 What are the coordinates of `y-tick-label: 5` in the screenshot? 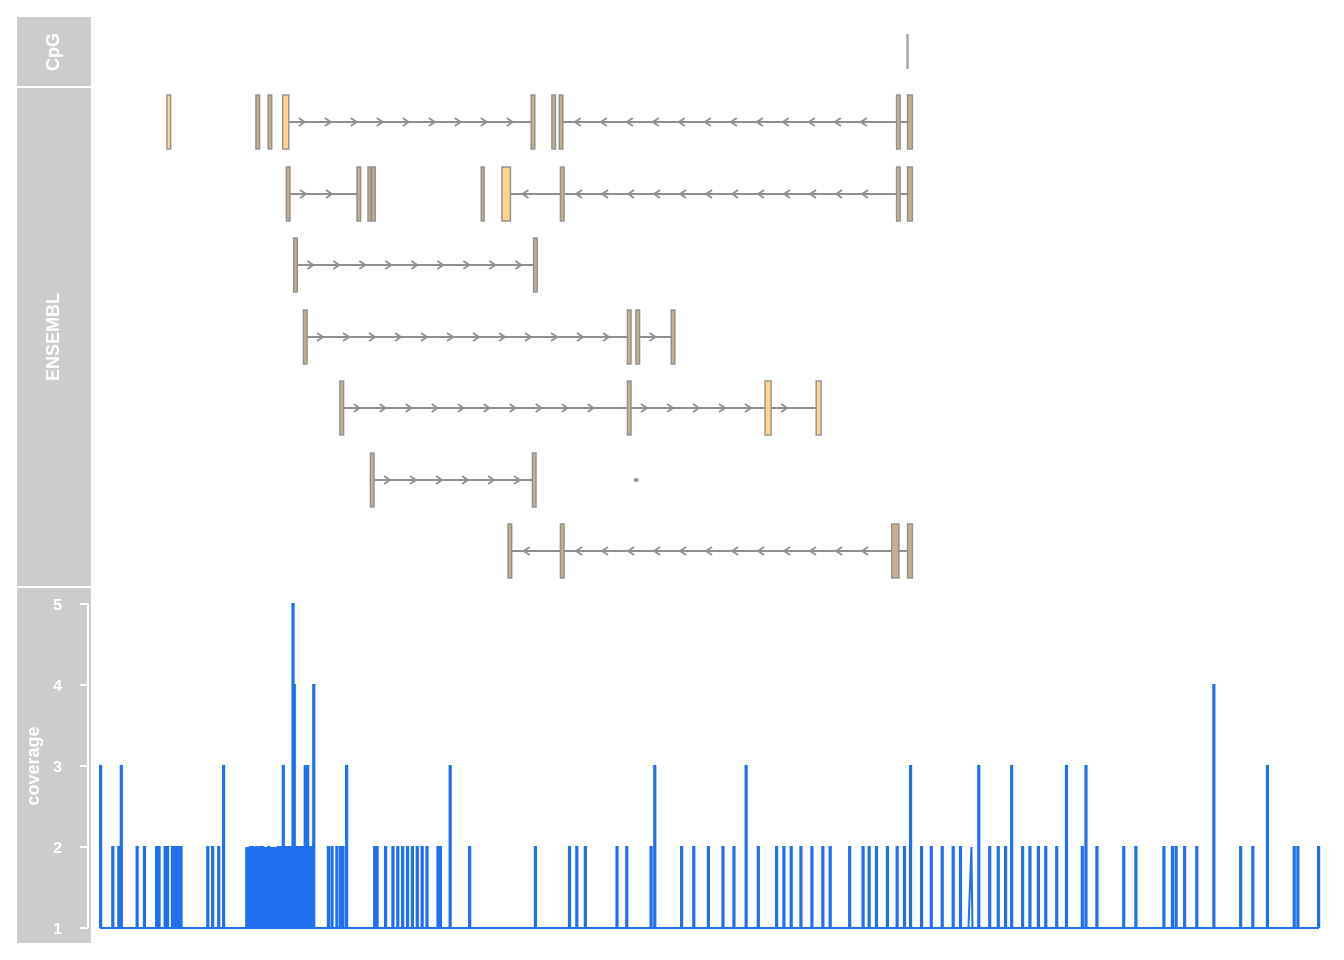 It's located at (57, 605).